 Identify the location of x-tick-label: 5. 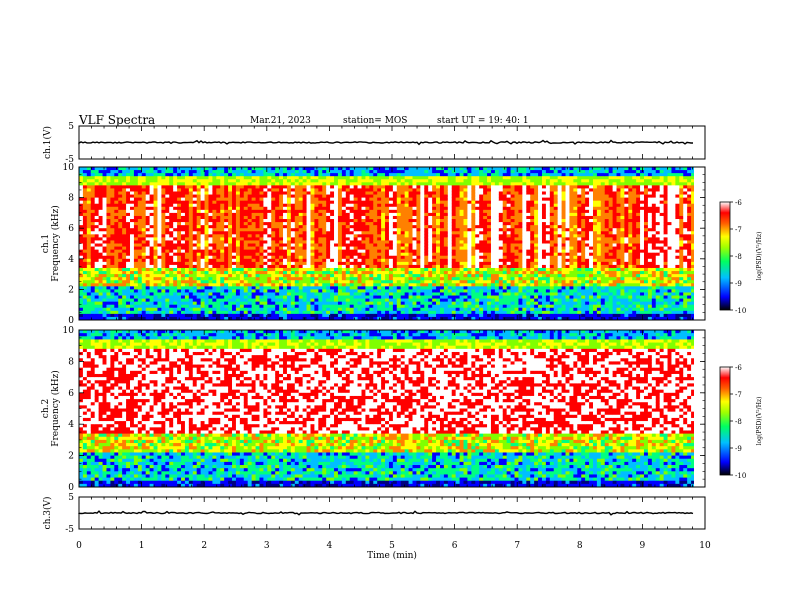
(392, 546).